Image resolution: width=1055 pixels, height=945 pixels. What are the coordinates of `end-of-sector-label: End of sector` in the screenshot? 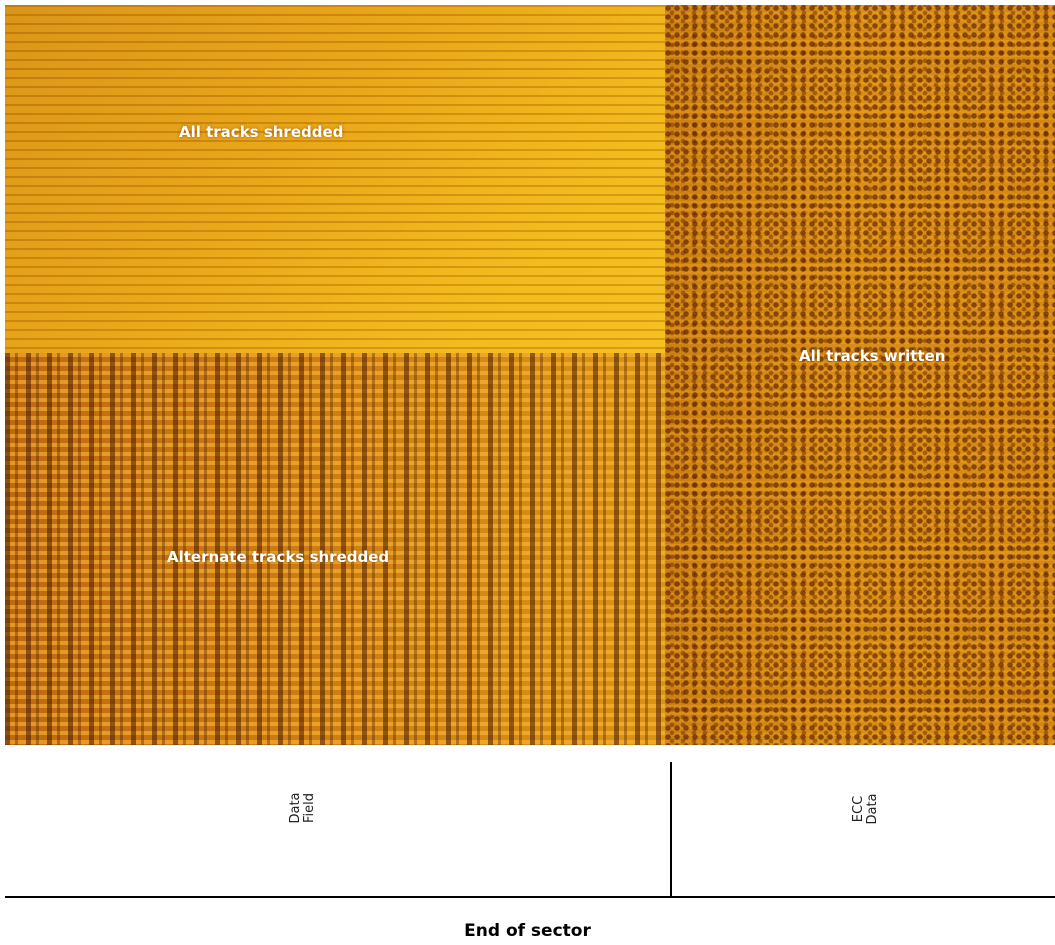 It's located at (527, 931).